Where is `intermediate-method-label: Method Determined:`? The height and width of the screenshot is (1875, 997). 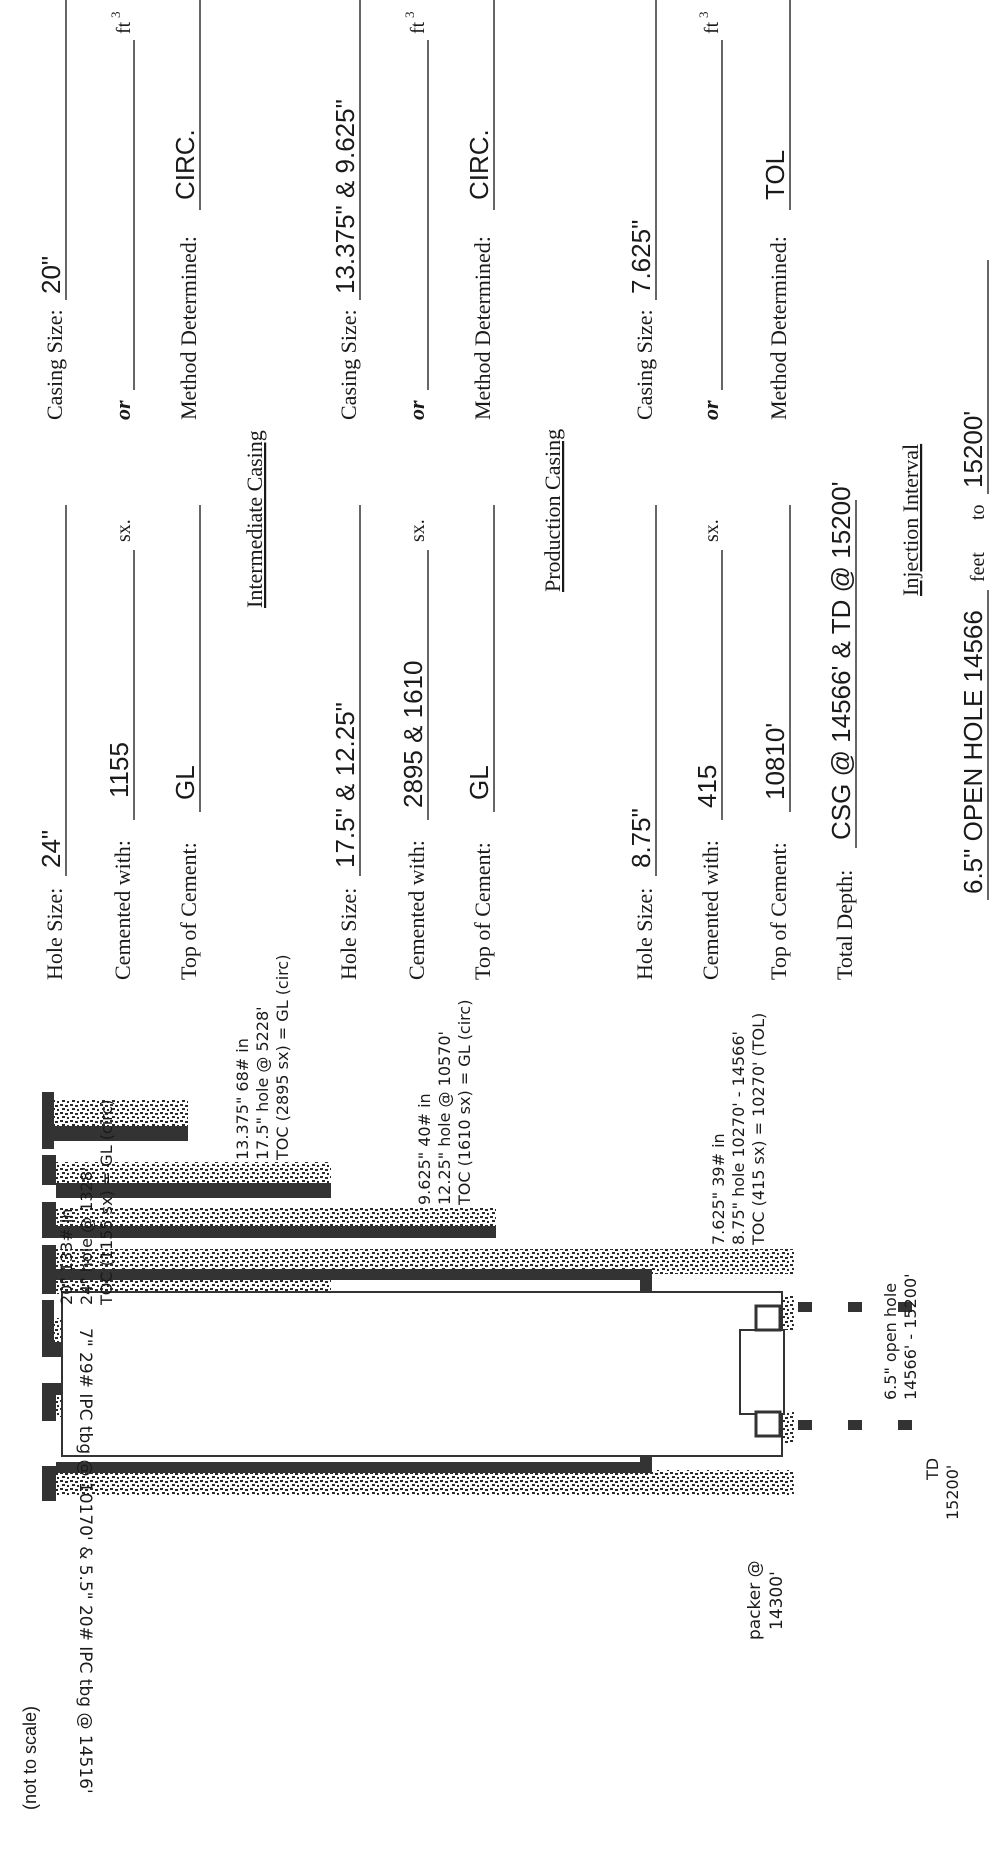 intermediate-method-label: Method Determined: is located at coordinates (482, 328).